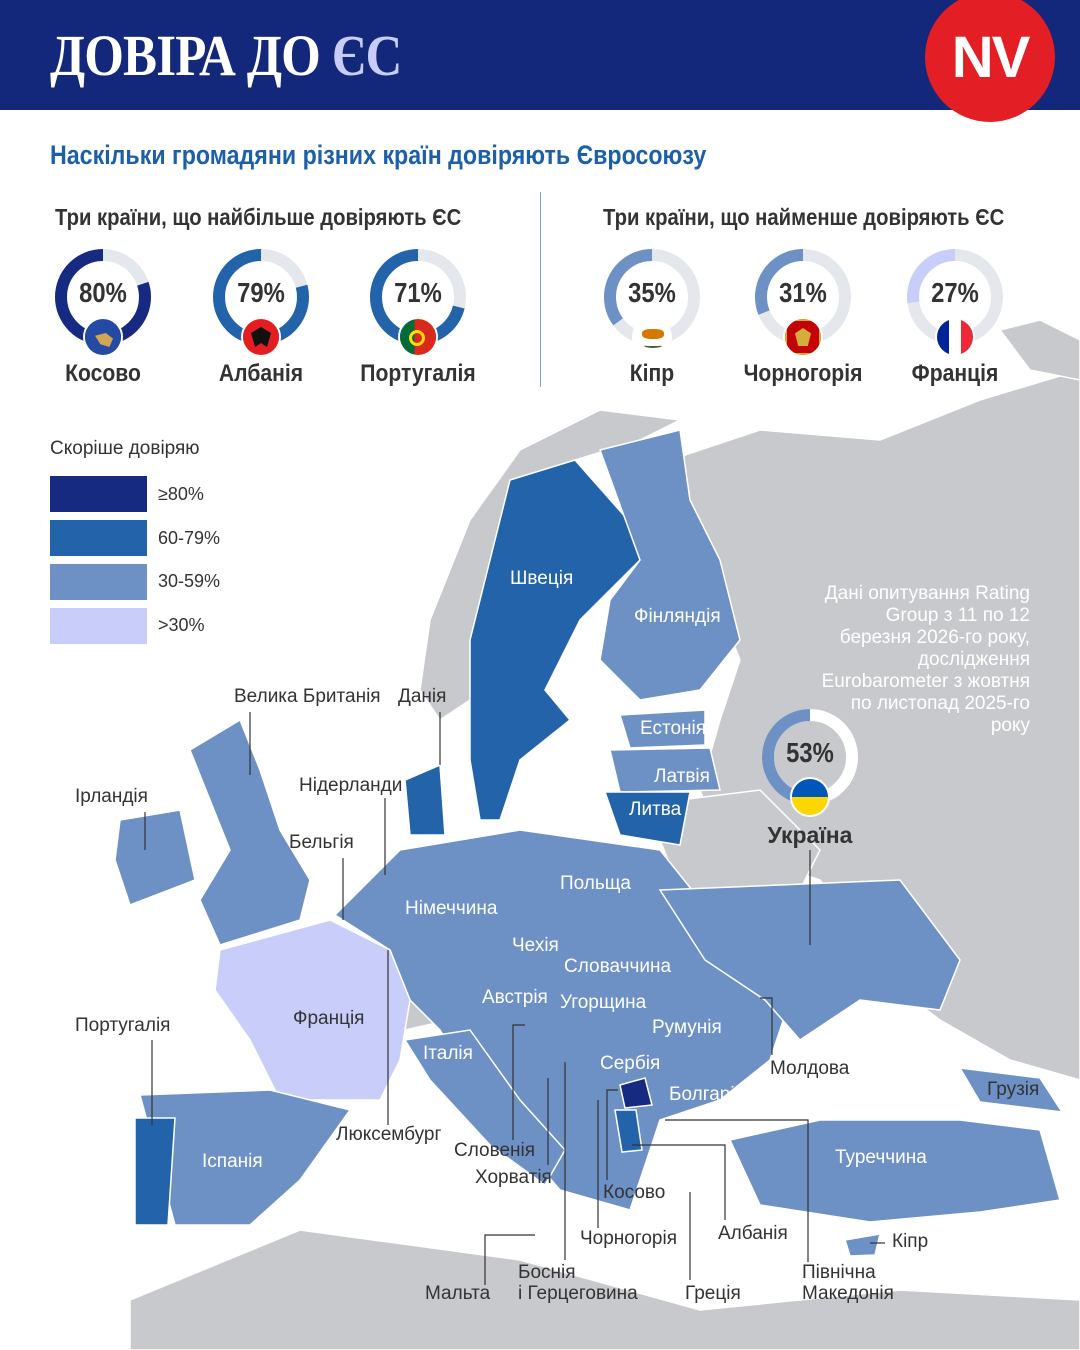 The height and width of the screenshot is (1350, 1080). I want to click on trust-donut: 53%, so click(810, 762).